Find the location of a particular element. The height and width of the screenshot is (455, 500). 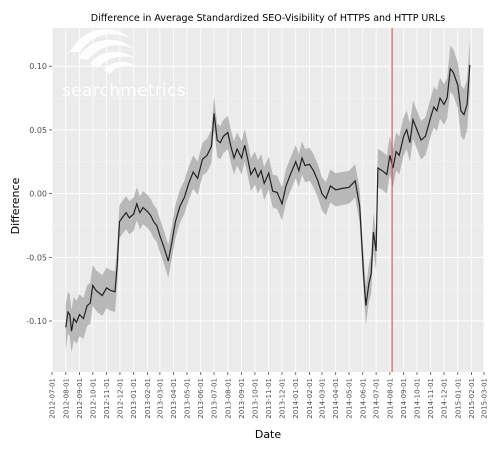

watermark: searchmetrics is located at coordinates (124, 65).